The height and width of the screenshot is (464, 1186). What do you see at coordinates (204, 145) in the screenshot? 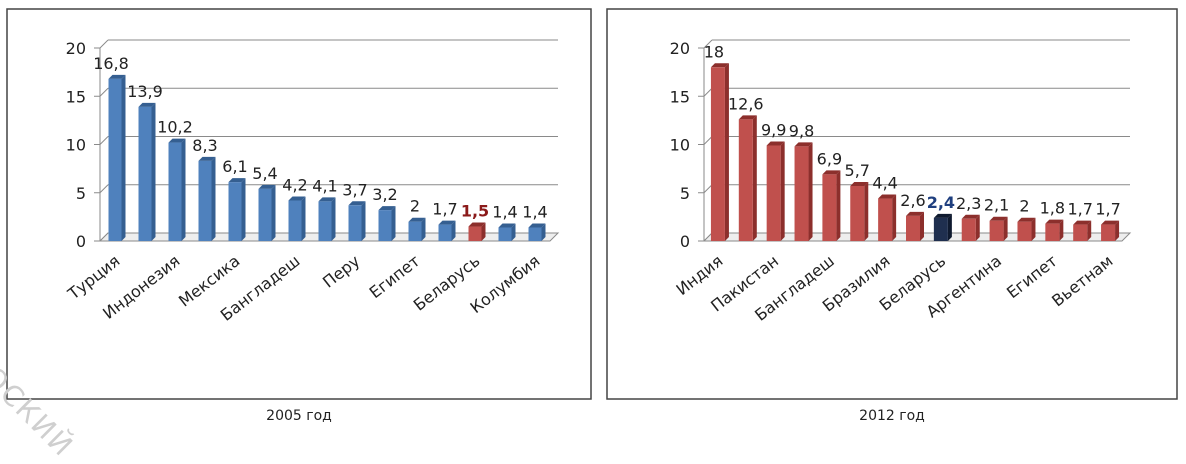
I see `data-label: 8,3` at bounding box center [204, 145].